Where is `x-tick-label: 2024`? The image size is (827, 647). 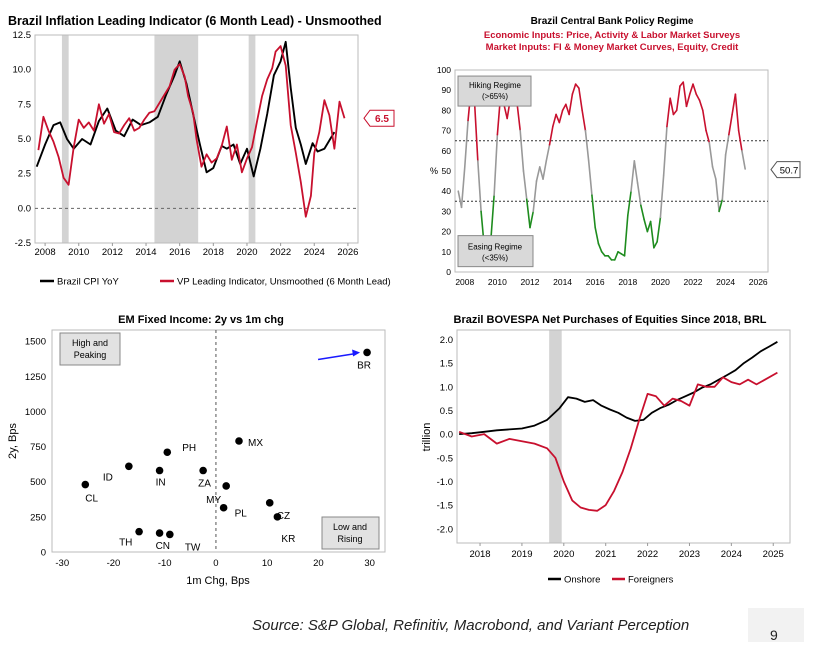
x-tick-label: 2024 is located at coordinates (314, 252).